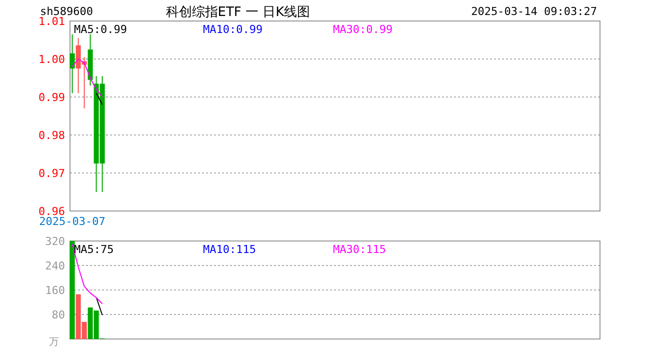 This screenshot has height=360, width=660. Describe the element at coordinates (359, 249) in the screenshot. I see `text: MA30:115` at that location.